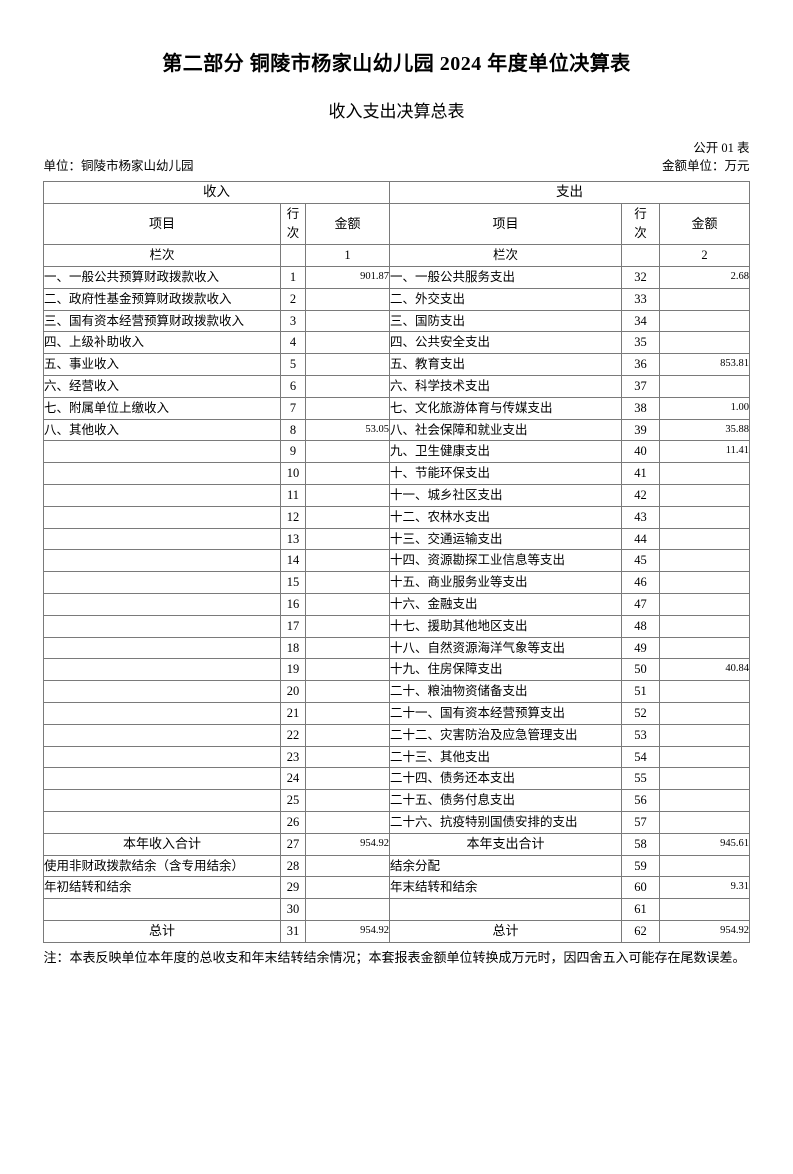  I want to click on table-row: 30 61, so click(396, 909).